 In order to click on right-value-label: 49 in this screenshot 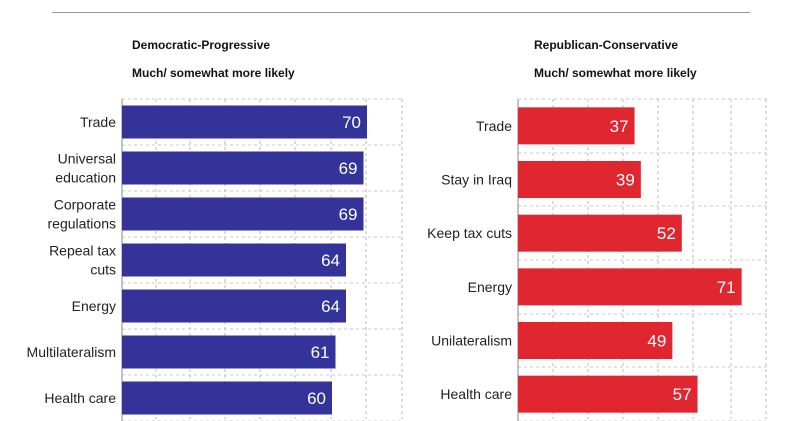, I will do `click(656, 341)`.